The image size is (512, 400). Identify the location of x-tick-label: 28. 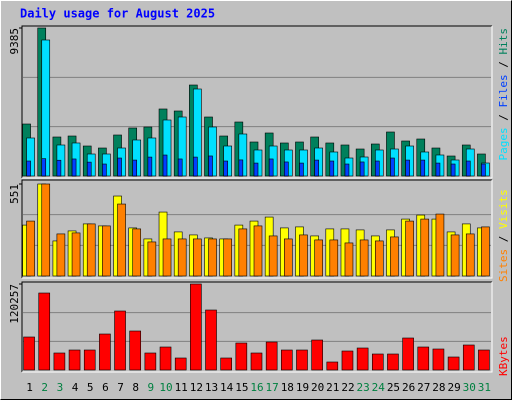
(438, 387).